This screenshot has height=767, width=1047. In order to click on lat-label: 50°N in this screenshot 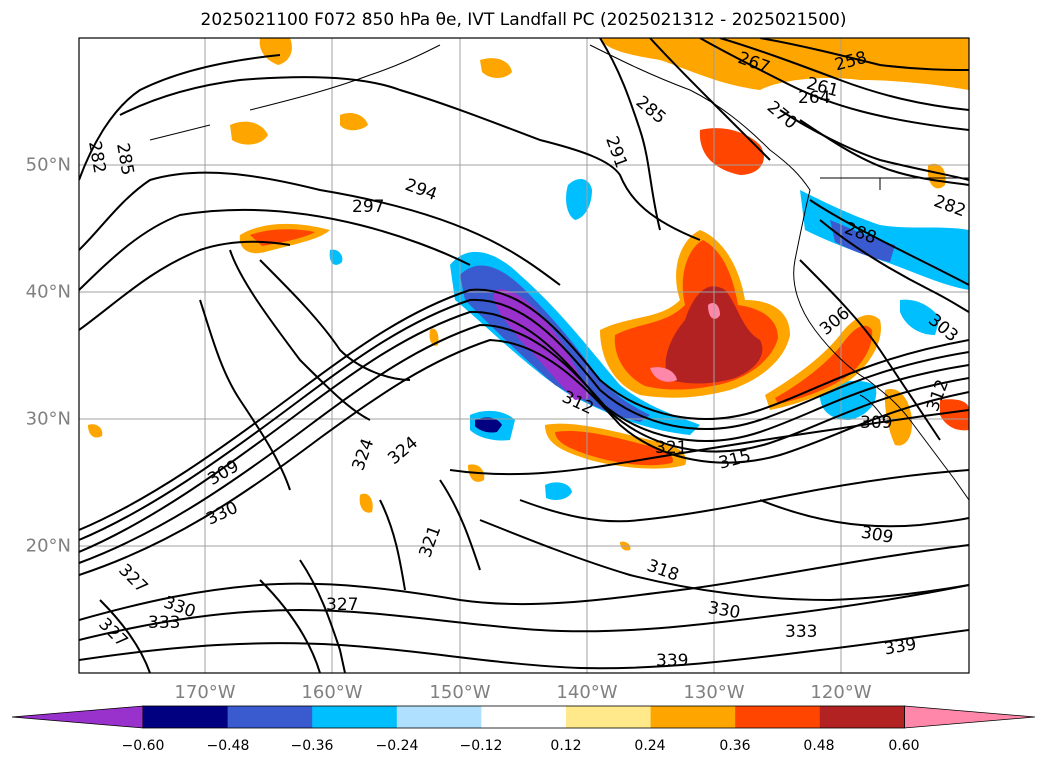, I will do `click(48, 165)`.